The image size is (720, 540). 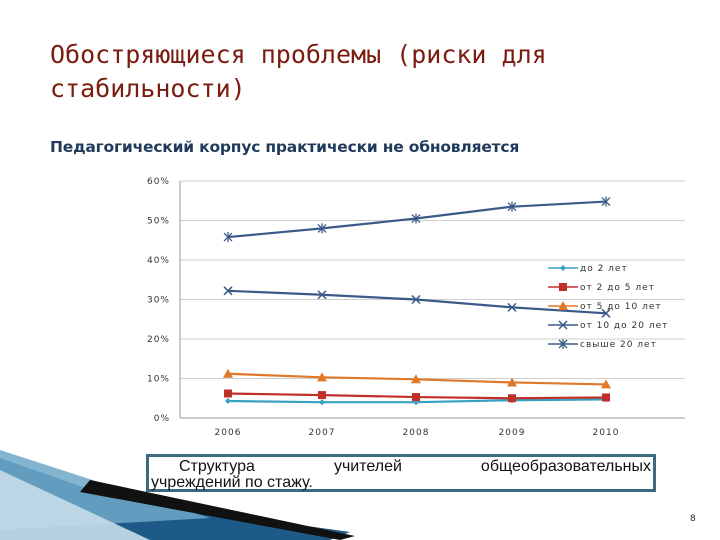 What do you see at coordinates (158, 340) in the screenshot?
I see `y-tick-label: 20%` at bounding box center [158, 340].